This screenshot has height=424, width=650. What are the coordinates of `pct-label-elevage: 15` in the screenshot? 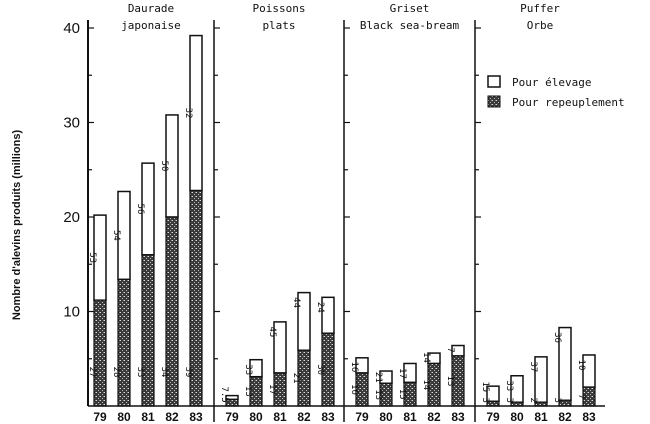 It's located at (485, 386).